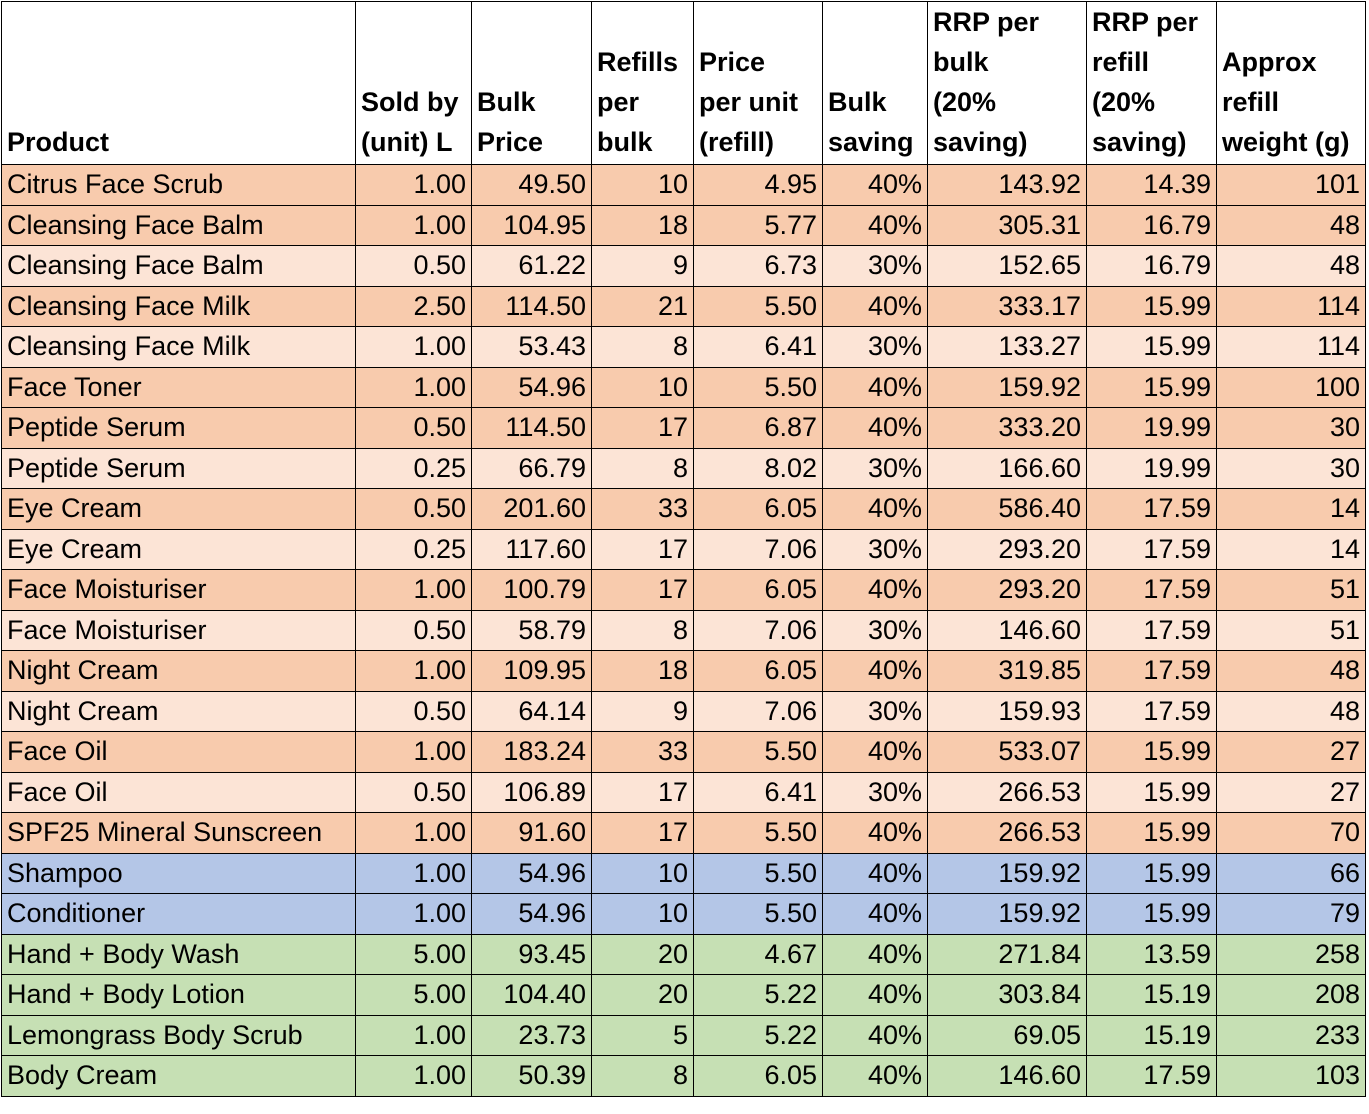 The height and width of the screenshot is (1114, 1369). I want to click on value-cell: 15.19, so click(1151, 995).